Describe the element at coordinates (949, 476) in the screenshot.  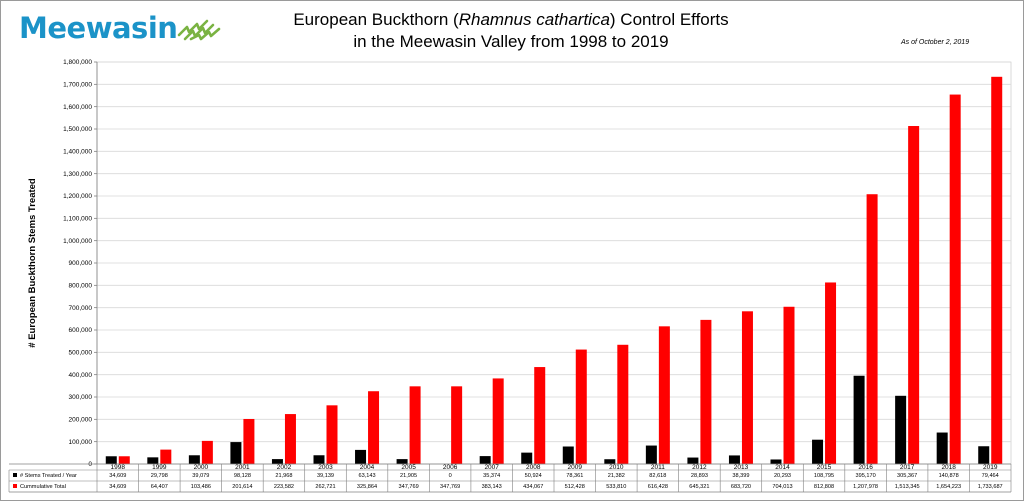
I see `data-label: 140,878` at that location.